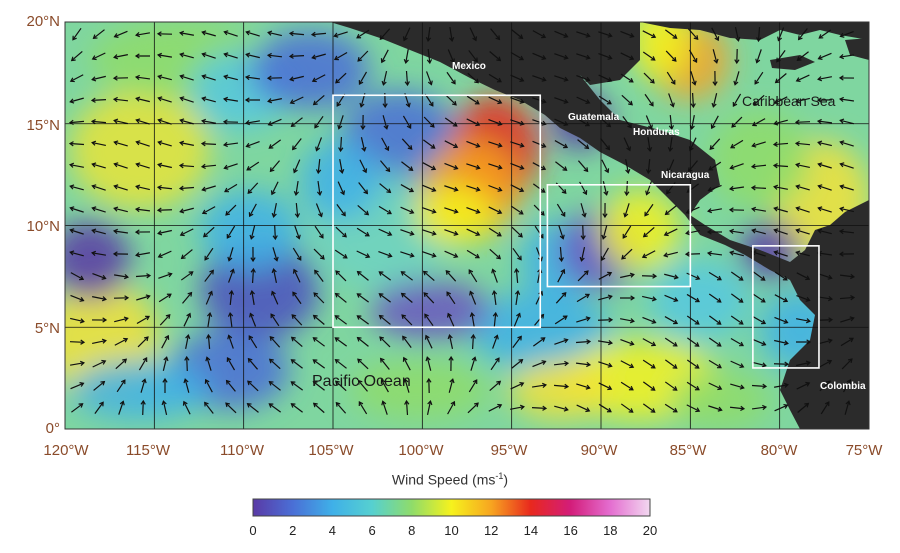  I want to click on lon-tick-95w: 95°W, so click(509, 450).